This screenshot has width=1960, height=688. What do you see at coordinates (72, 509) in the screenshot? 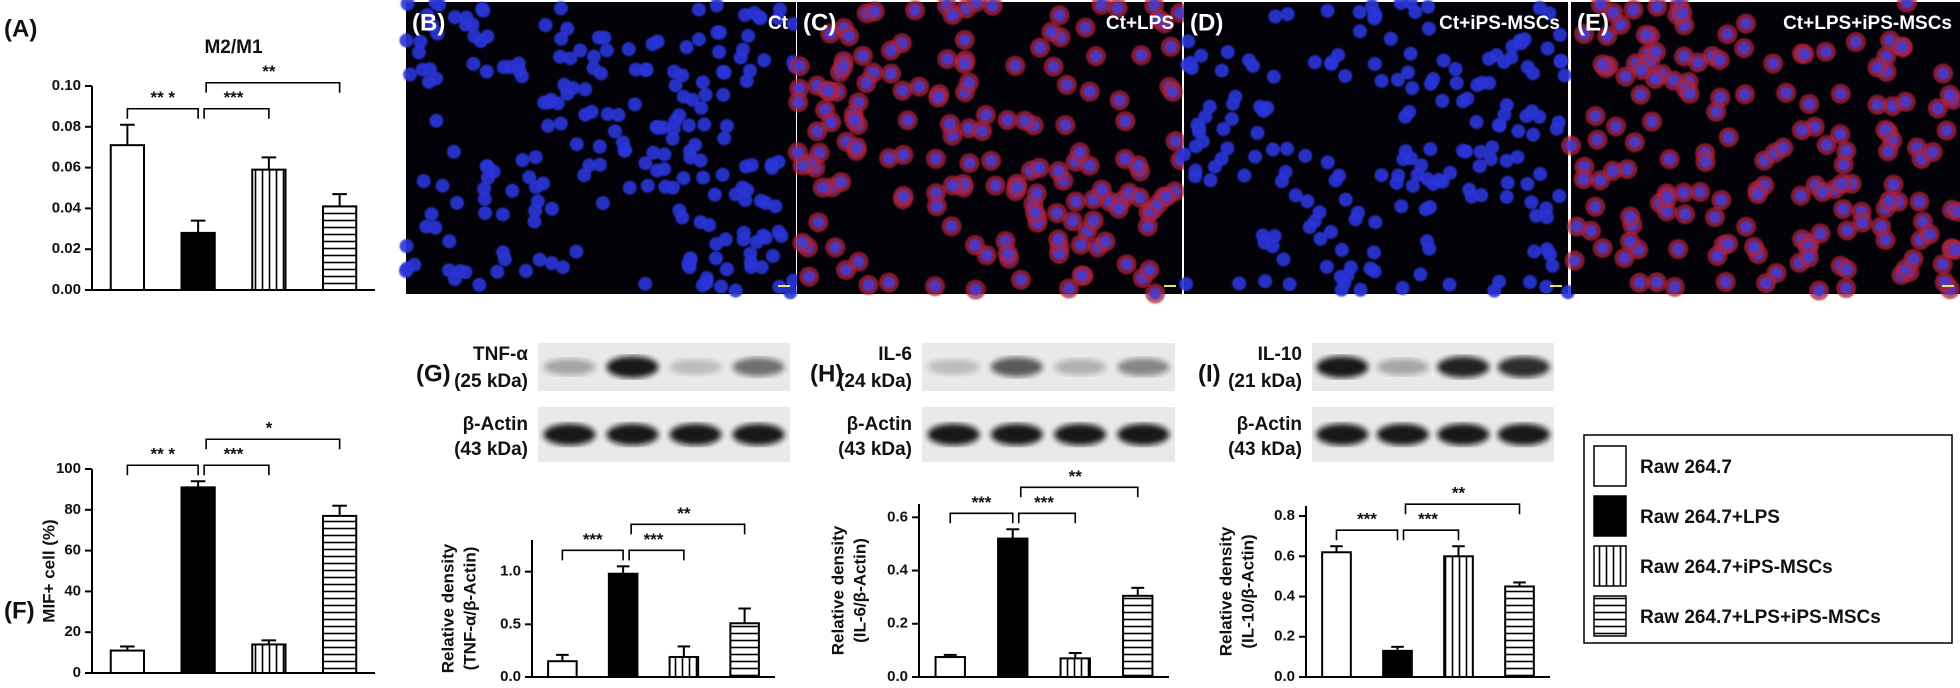
I see `y-tick-label: 80` at bounding box center [72, 509].